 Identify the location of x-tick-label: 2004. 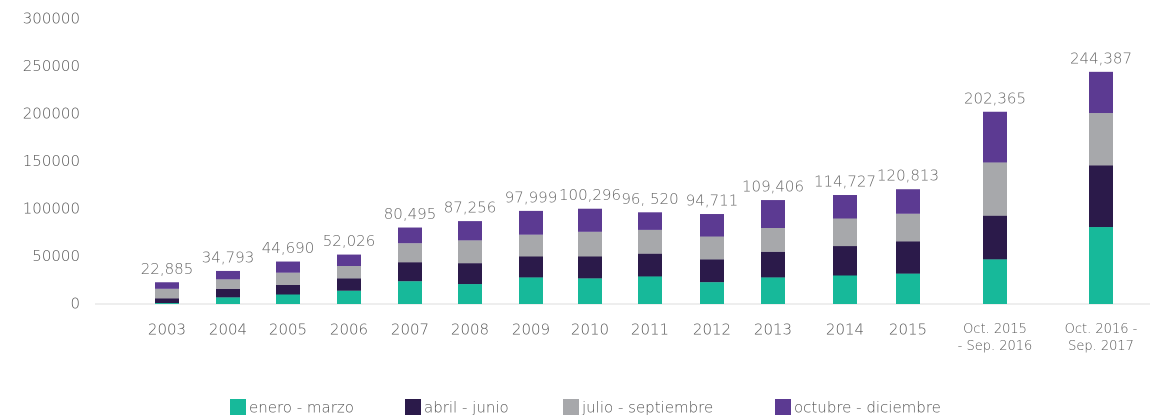
(228, 330).